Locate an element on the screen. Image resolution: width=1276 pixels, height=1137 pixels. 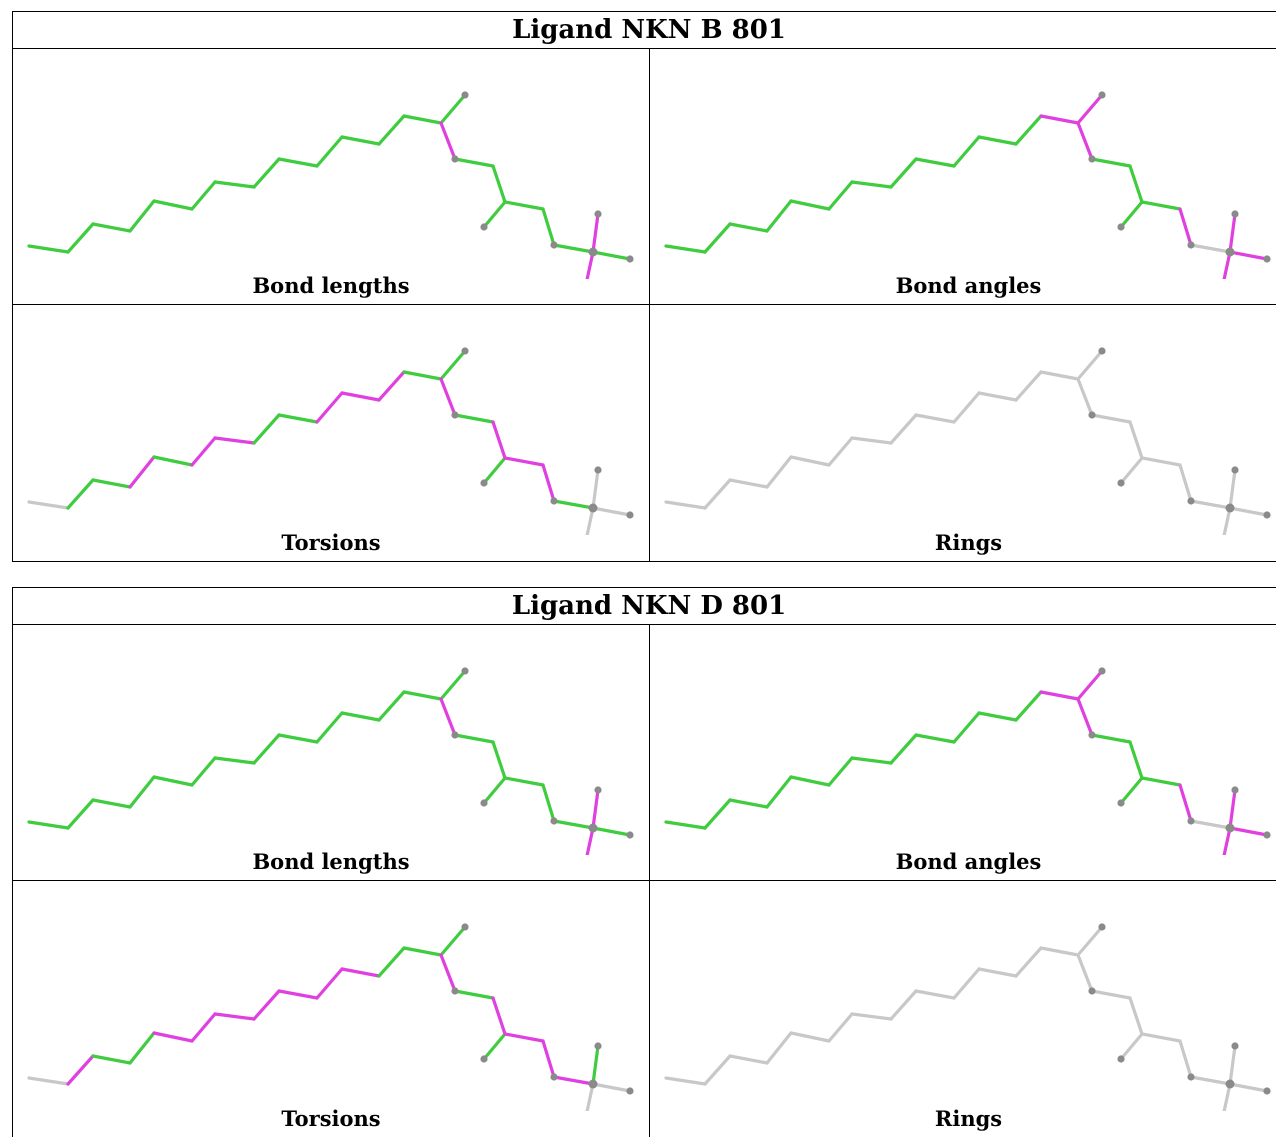
panel-bond-angles: Bond angles is located at coordinates (963, 753).